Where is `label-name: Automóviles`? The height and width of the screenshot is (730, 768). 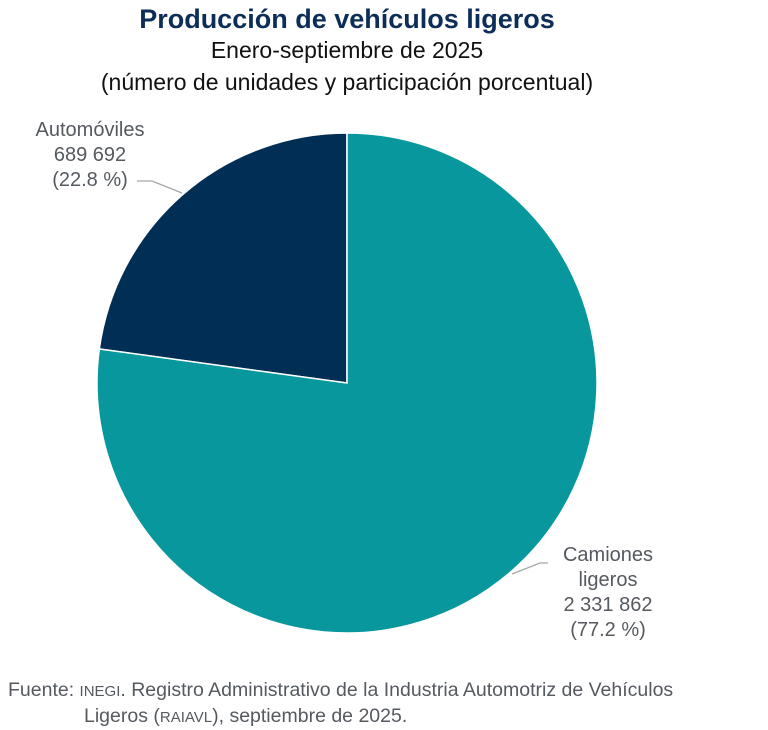 label-name: Automóviles is located at coordinates (90, 130).